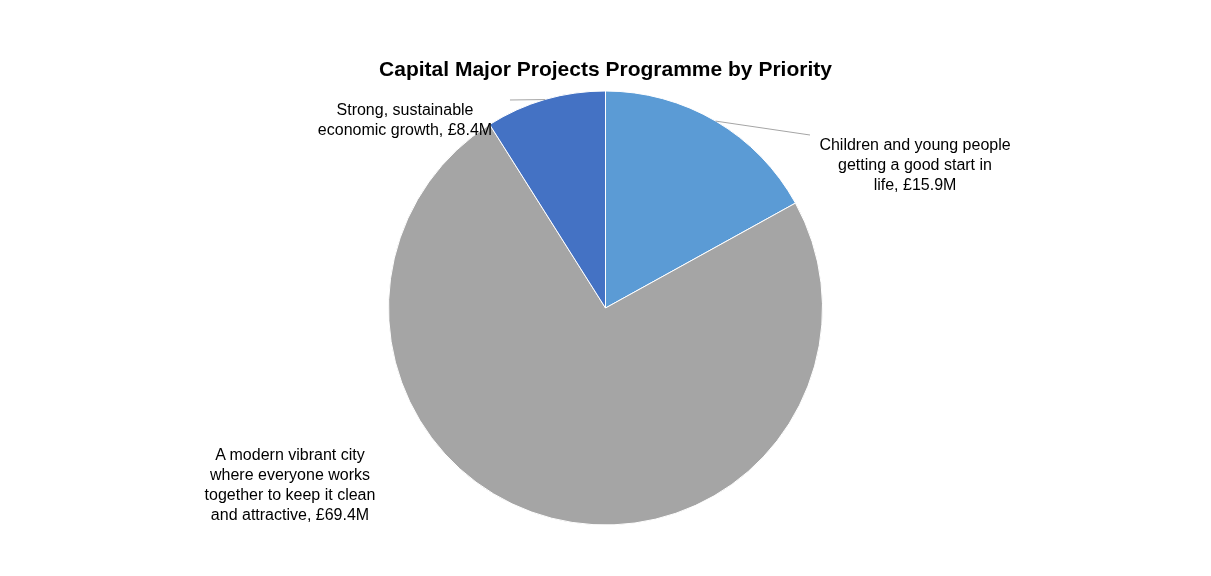 This screenshot has width=1211, height=576. I want to click on chart-title: Capital Major Projects Programme by Priority, so click(606, 68).